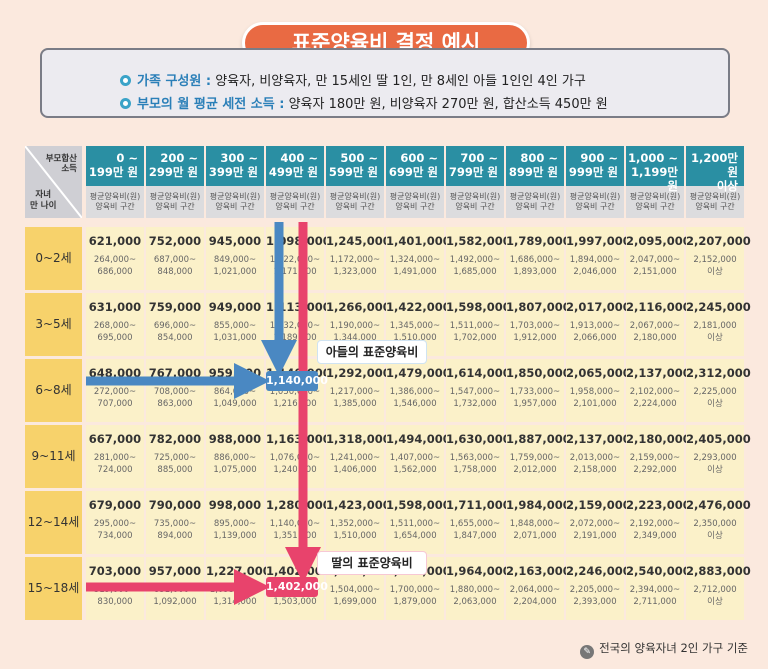 Image resolution: width=768 pixels, height=669 pixels. Describe the element at coordinates (418, 373) in the screenshot. I see `average-cost: 1,479,000` at that location.